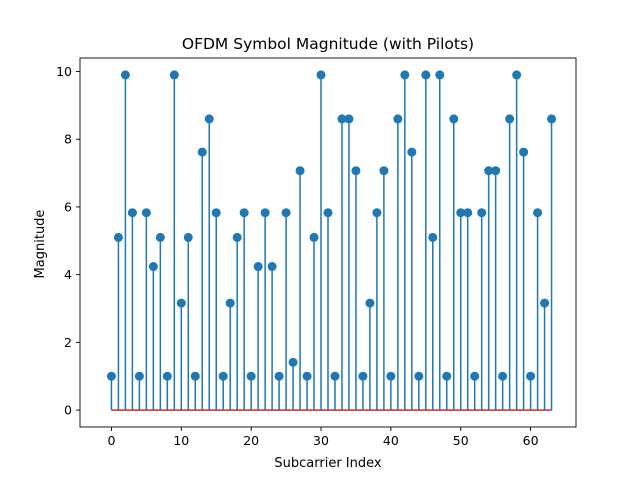 This screenshot has width=640, height=480. What do you see at coordinates (68, 139) in the screenshot?
I see `y-tick-label: 8` at bounding box center [68, 139].